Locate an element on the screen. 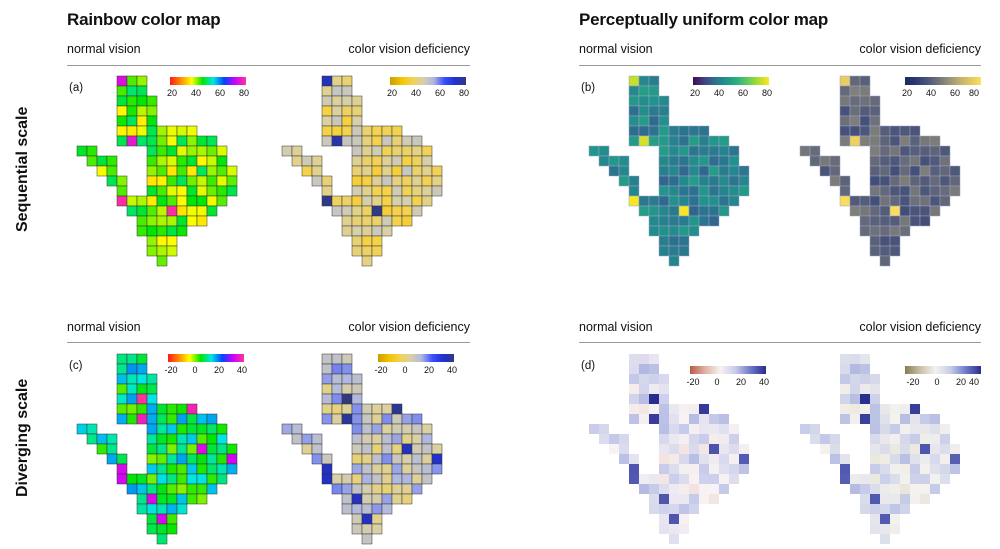  subheader-normal-vision: normal vision is located at coordinates (104, 49).